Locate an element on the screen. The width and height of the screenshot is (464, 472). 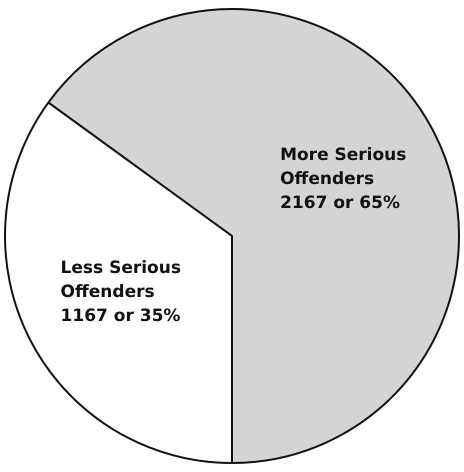
data-label: 2167 or 65% is located at coordinates (340, 202).